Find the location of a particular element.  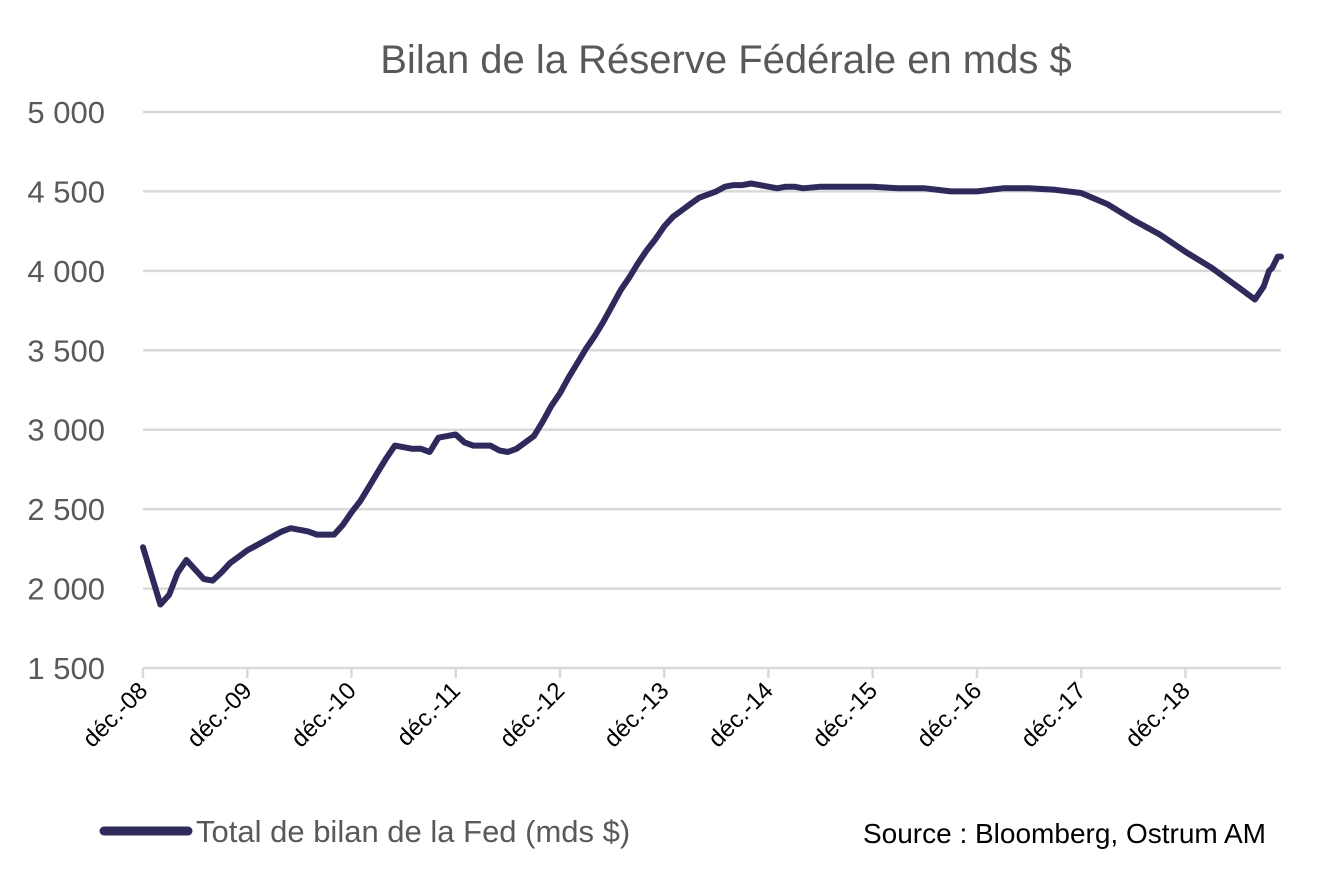

x-tick-label: déc.-17 is located at coordinates (1054, 715).